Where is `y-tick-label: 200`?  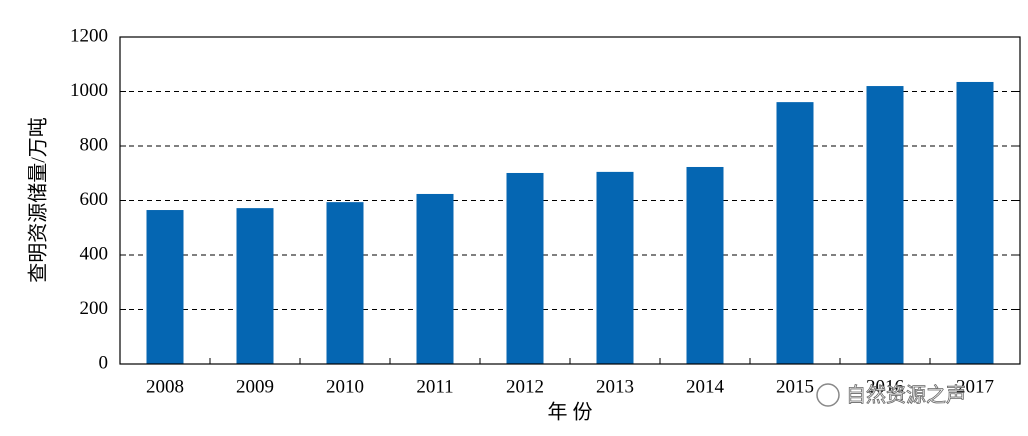 y-tick-label: 200 is located at coordinates (94, 308).